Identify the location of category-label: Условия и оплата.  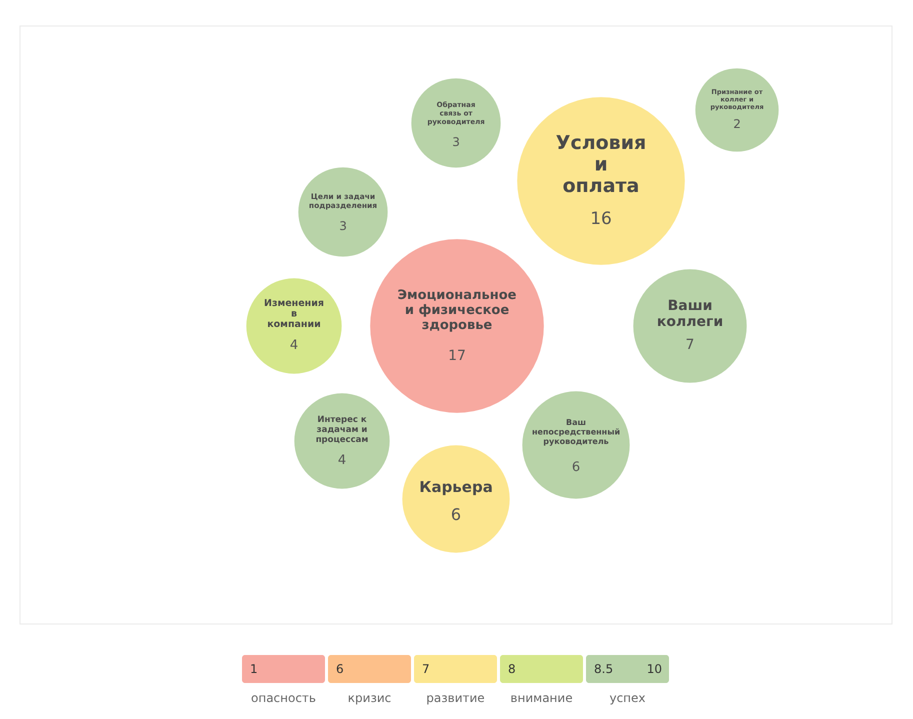
(601, 164).